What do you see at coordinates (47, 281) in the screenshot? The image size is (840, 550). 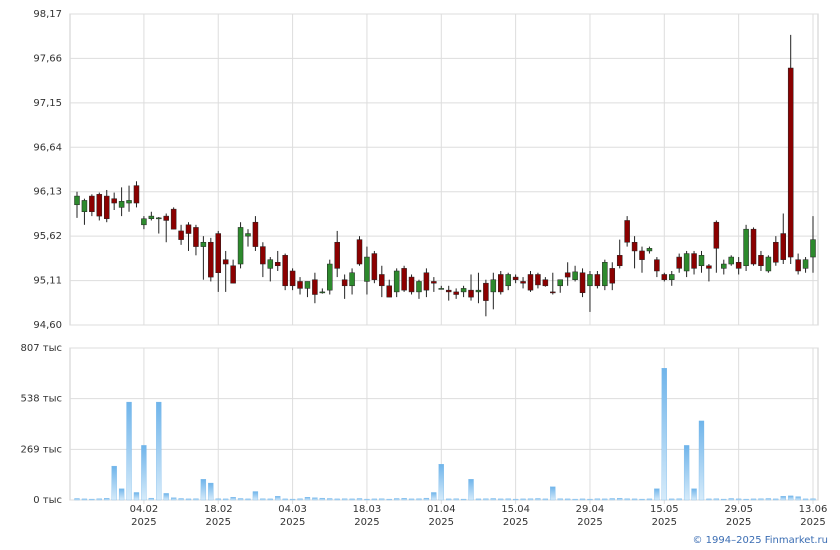 I see `y-tick-label: 95,11` at bounding box center [47, 281].